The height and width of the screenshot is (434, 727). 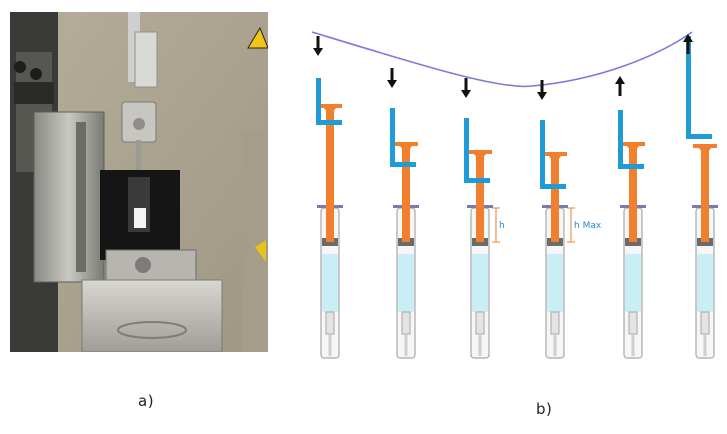 What do you see at coordinates (143, 265) in the screenshot?
I see `lower-knob` at bounding box center [143, 265].